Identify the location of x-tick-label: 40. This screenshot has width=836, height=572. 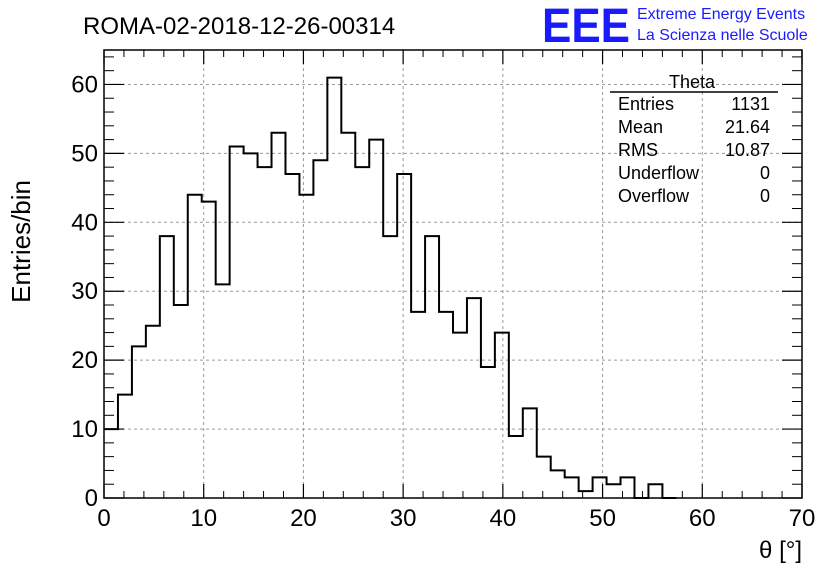
(503, 518).